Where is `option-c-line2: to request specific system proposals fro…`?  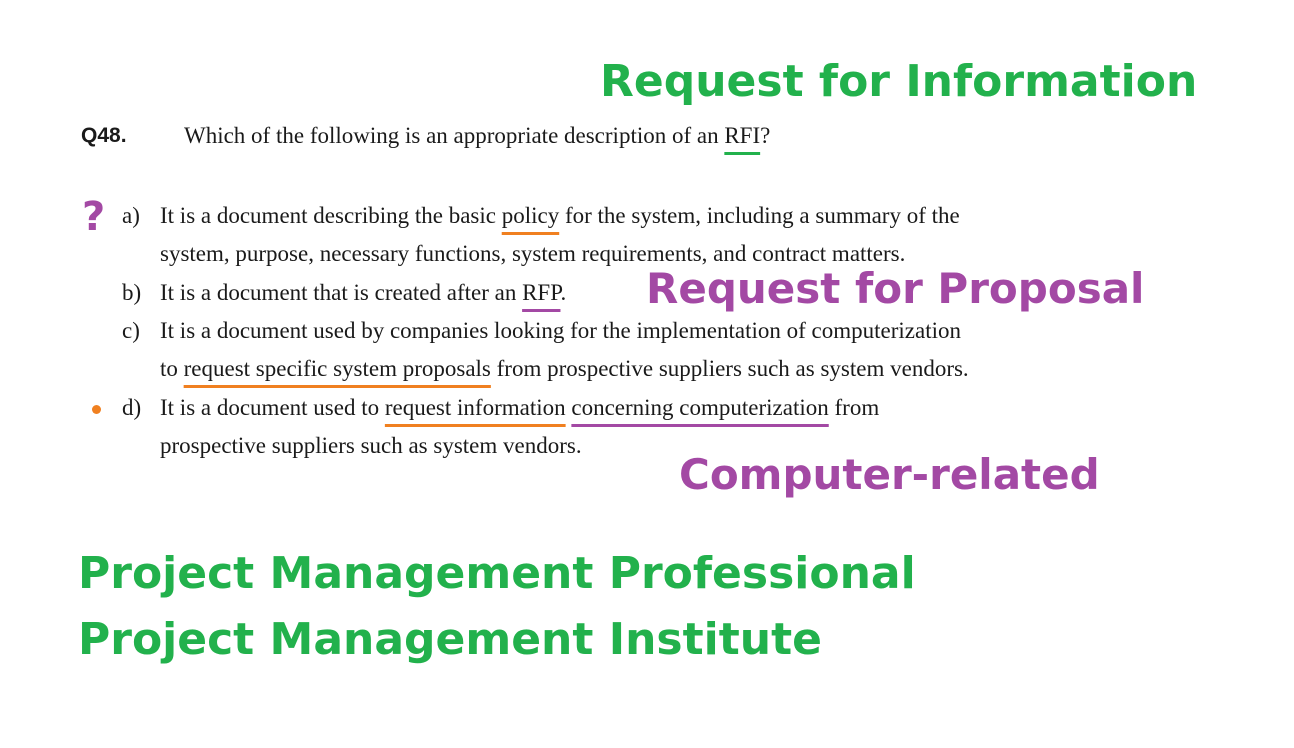
option-c-line2: to request specific system proposals fro… is located at coordinates (564, 368).